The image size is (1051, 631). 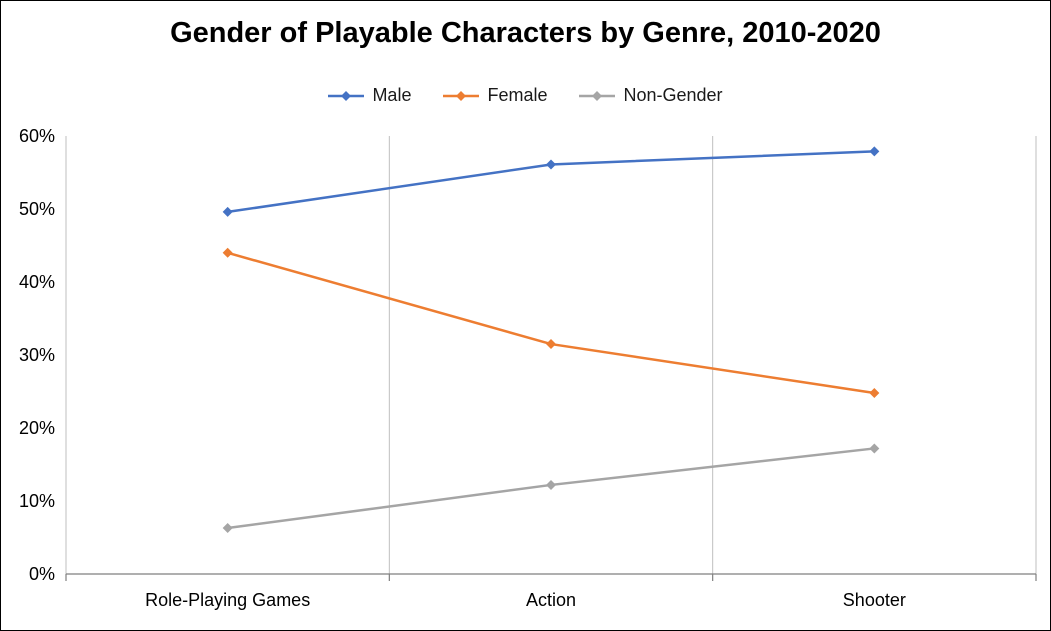 I want to click on x-axis-labels: Role-Playing Games Action Shooter, so click(x=525, y=600).